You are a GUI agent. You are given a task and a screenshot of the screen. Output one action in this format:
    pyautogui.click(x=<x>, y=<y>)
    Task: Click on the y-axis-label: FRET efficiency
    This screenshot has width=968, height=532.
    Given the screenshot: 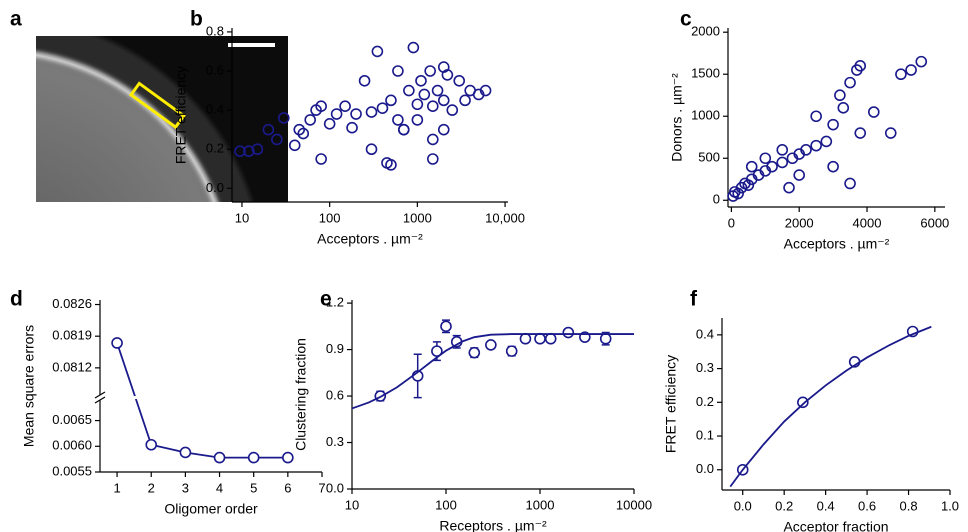 What is the action you would take?
    pyautogui.click(x=181, y=115)
    